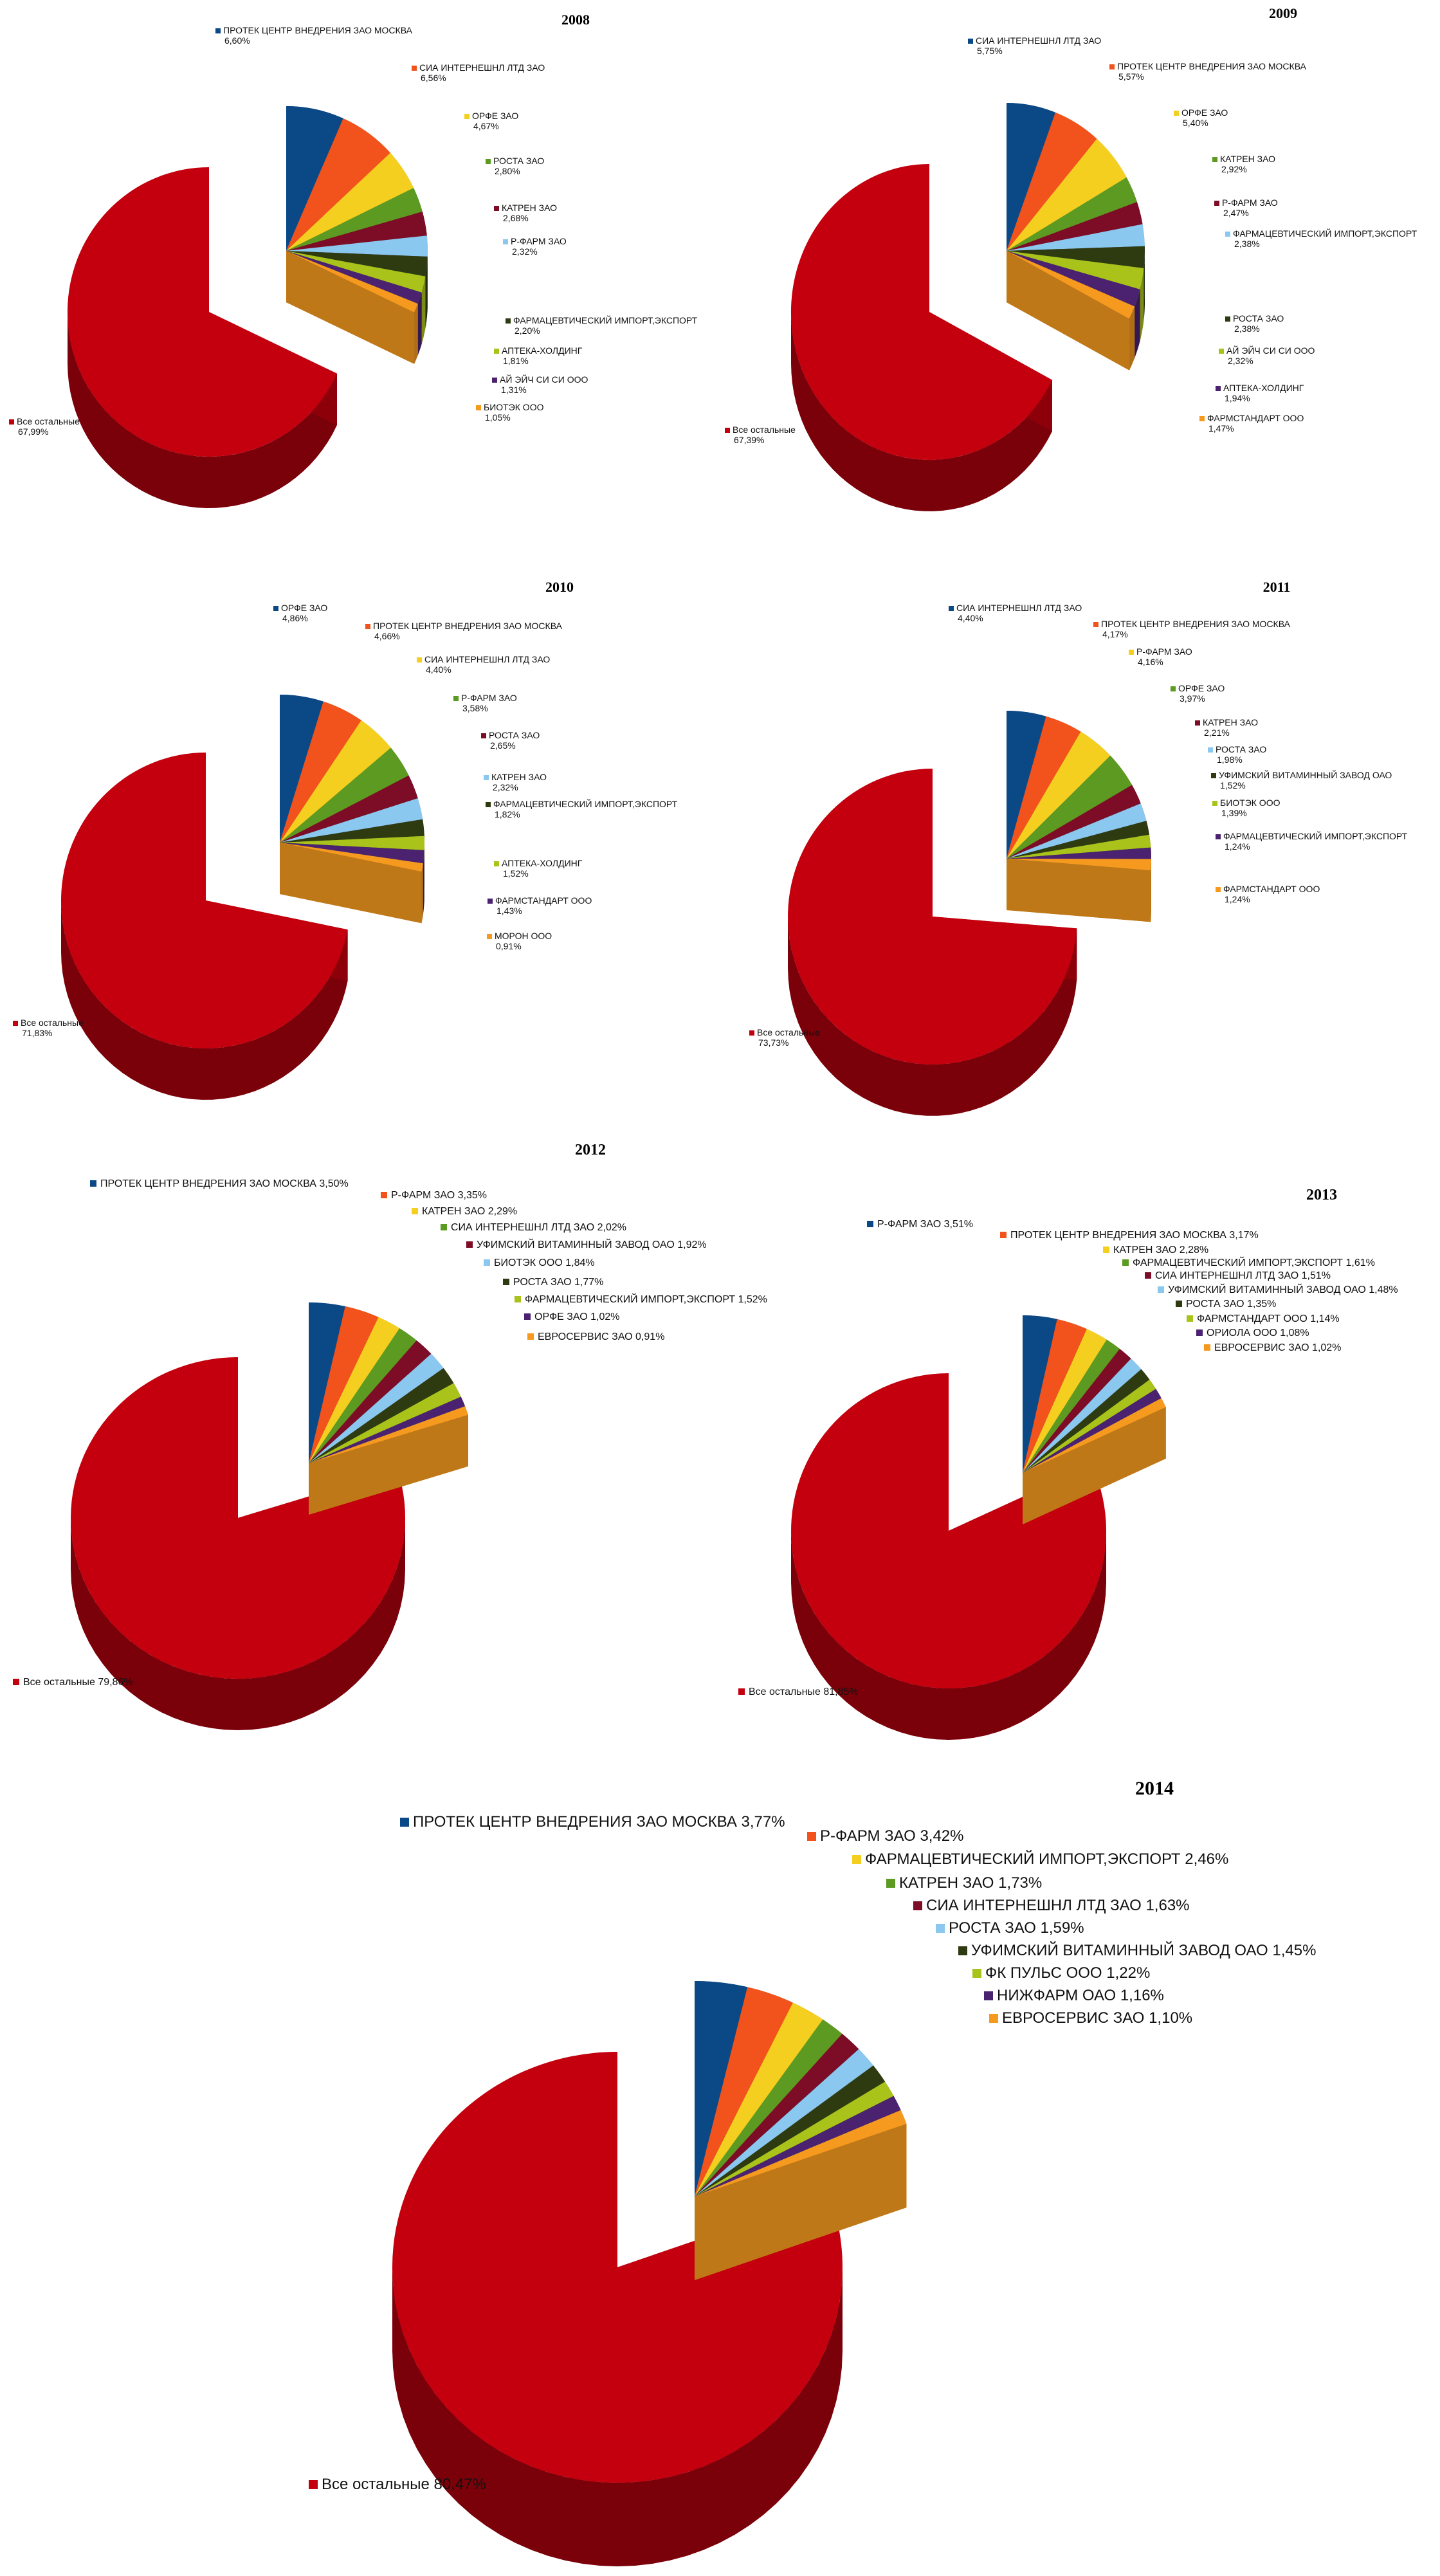  Describe the element at coordinates (1283, 13) in the screenshot. I see `chart-title: 2009` at that location.